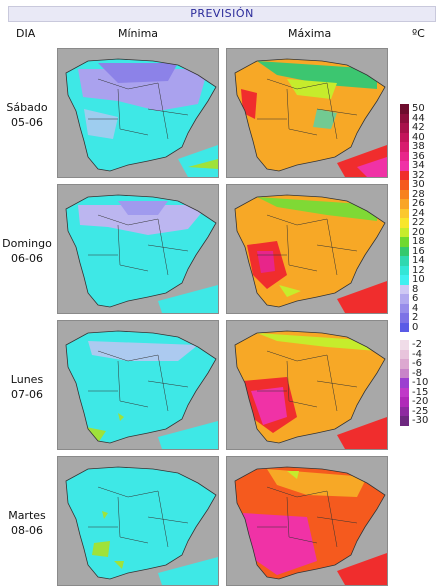 Image resolution: width=444 pixels, height=588 pixels. I want to click on legend-entry: 20, so click(418, 232).